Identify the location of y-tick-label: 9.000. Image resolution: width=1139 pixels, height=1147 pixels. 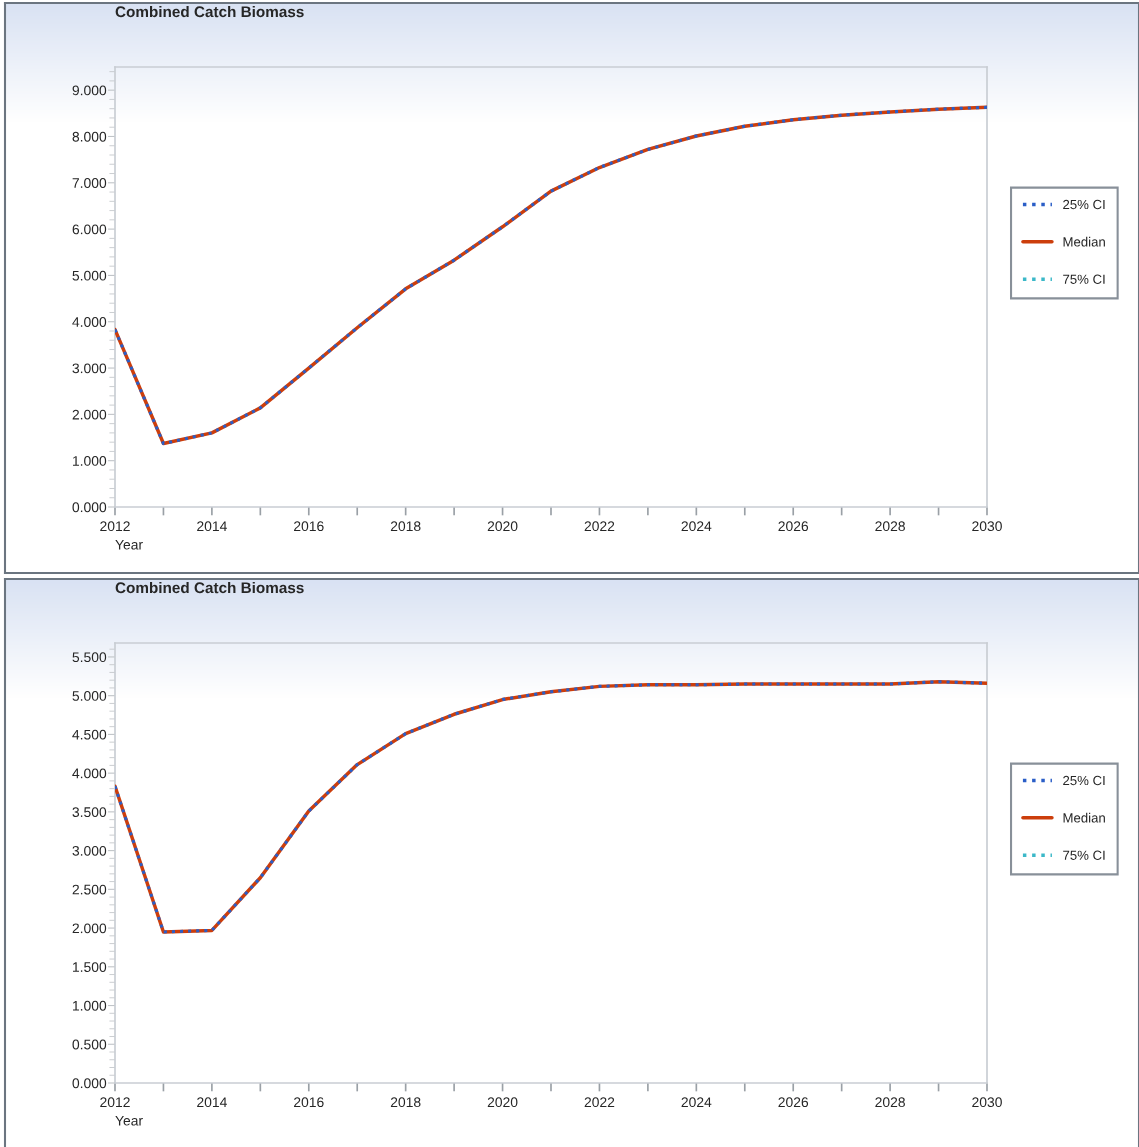
(89, 90).